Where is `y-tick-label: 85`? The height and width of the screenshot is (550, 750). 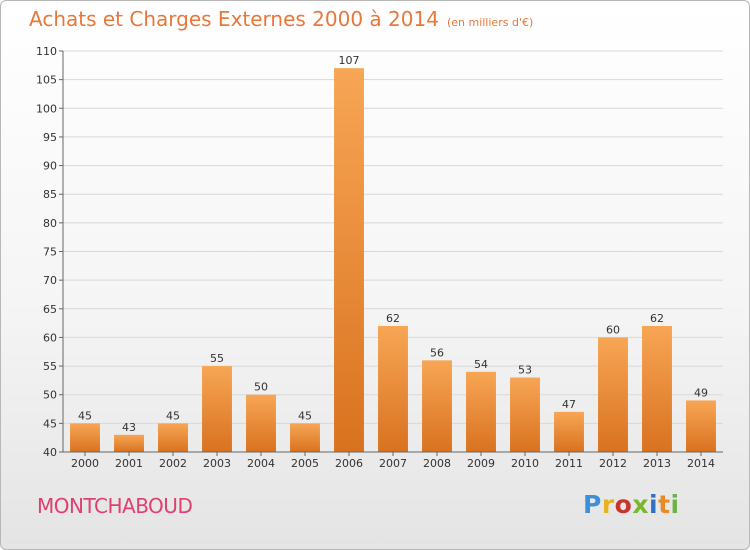 y-tick-label: 85 is located at coordinates (50, 194).